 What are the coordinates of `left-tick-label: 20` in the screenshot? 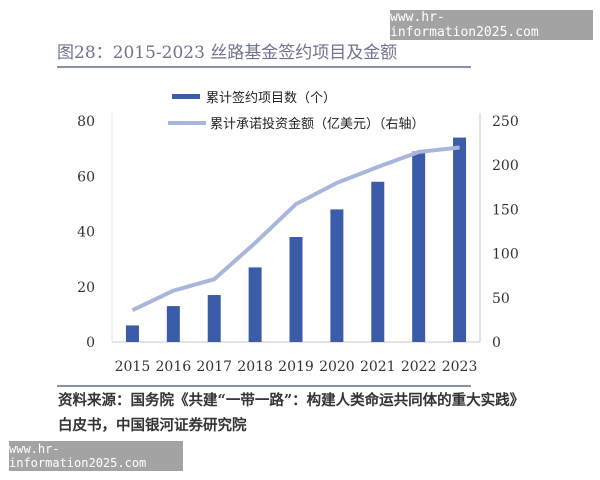 It's located at (86, 288).